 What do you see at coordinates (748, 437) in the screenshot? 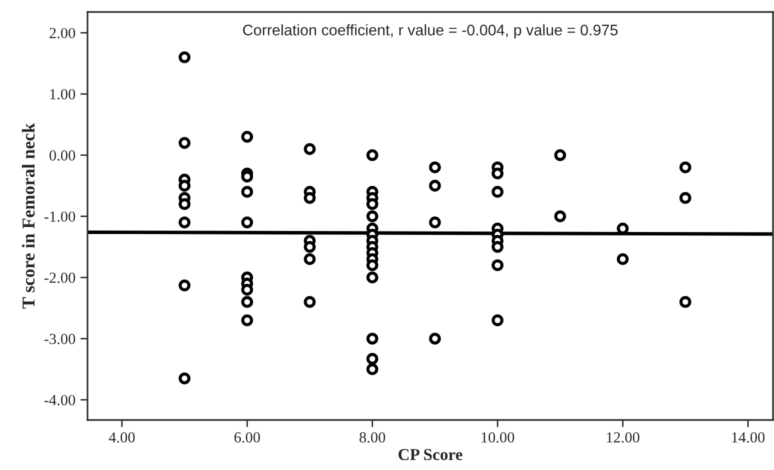
I see `x-tick-label: 14.00` at bounding box center [748, 437].